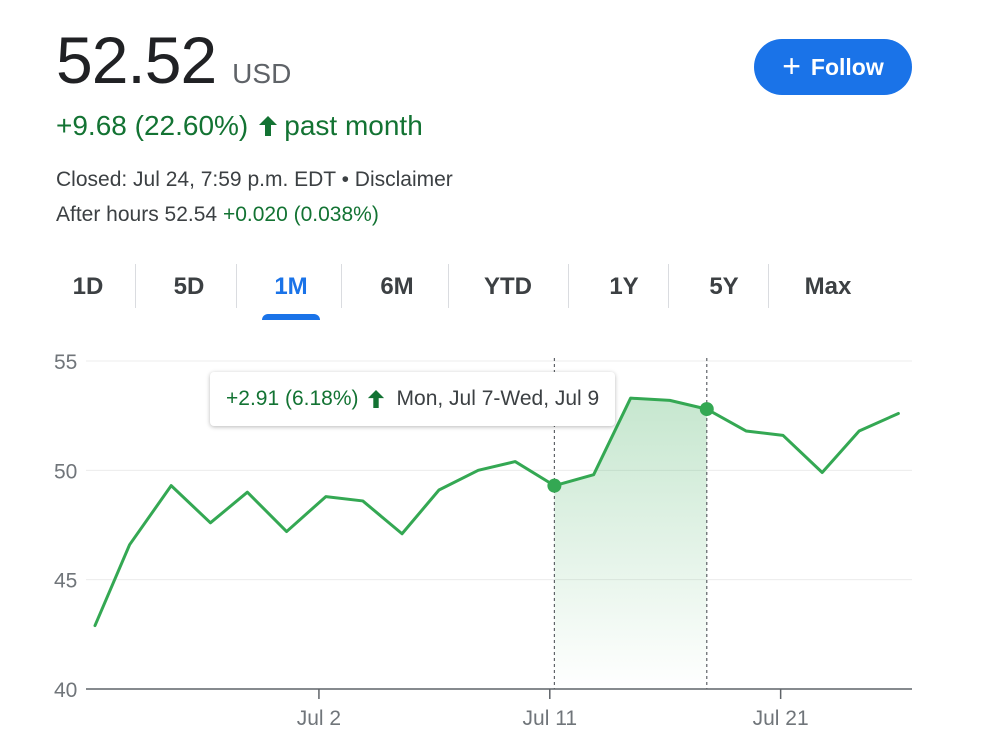 This screenshot has height=754, width=989. What do you see at coordinates (624, 286) in the screenshot?
I see `tab-1y: 1Y` at bounding box center [624, 286].